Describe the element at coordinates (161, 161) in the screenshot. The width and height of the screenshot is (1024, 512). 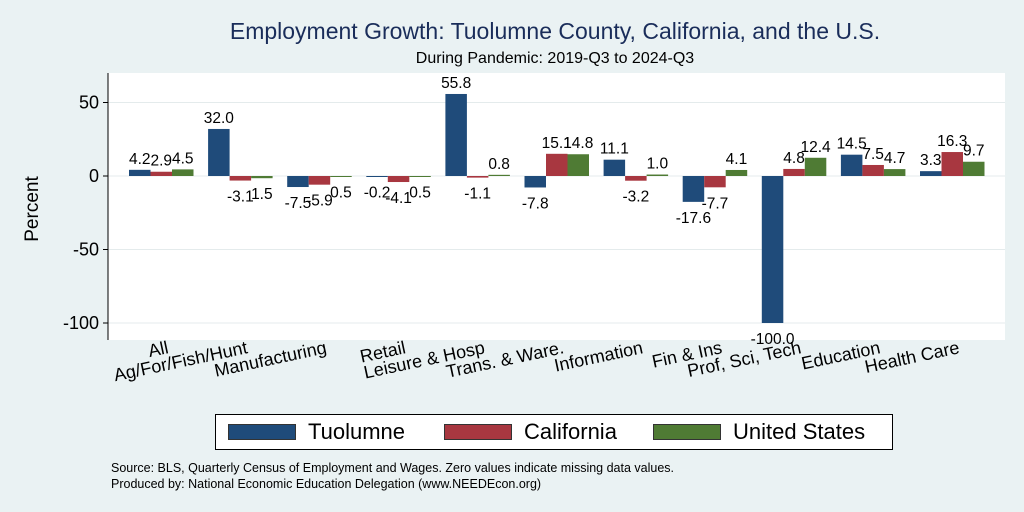
I see `data-label-california: 2.9` at that location.